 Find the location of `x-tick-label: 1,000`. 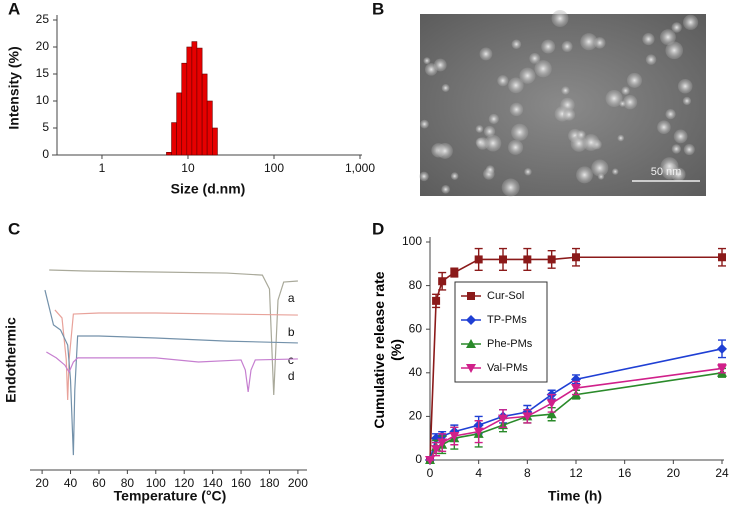

x-tick-label: 1,000 is located at coordinates (360, 168).